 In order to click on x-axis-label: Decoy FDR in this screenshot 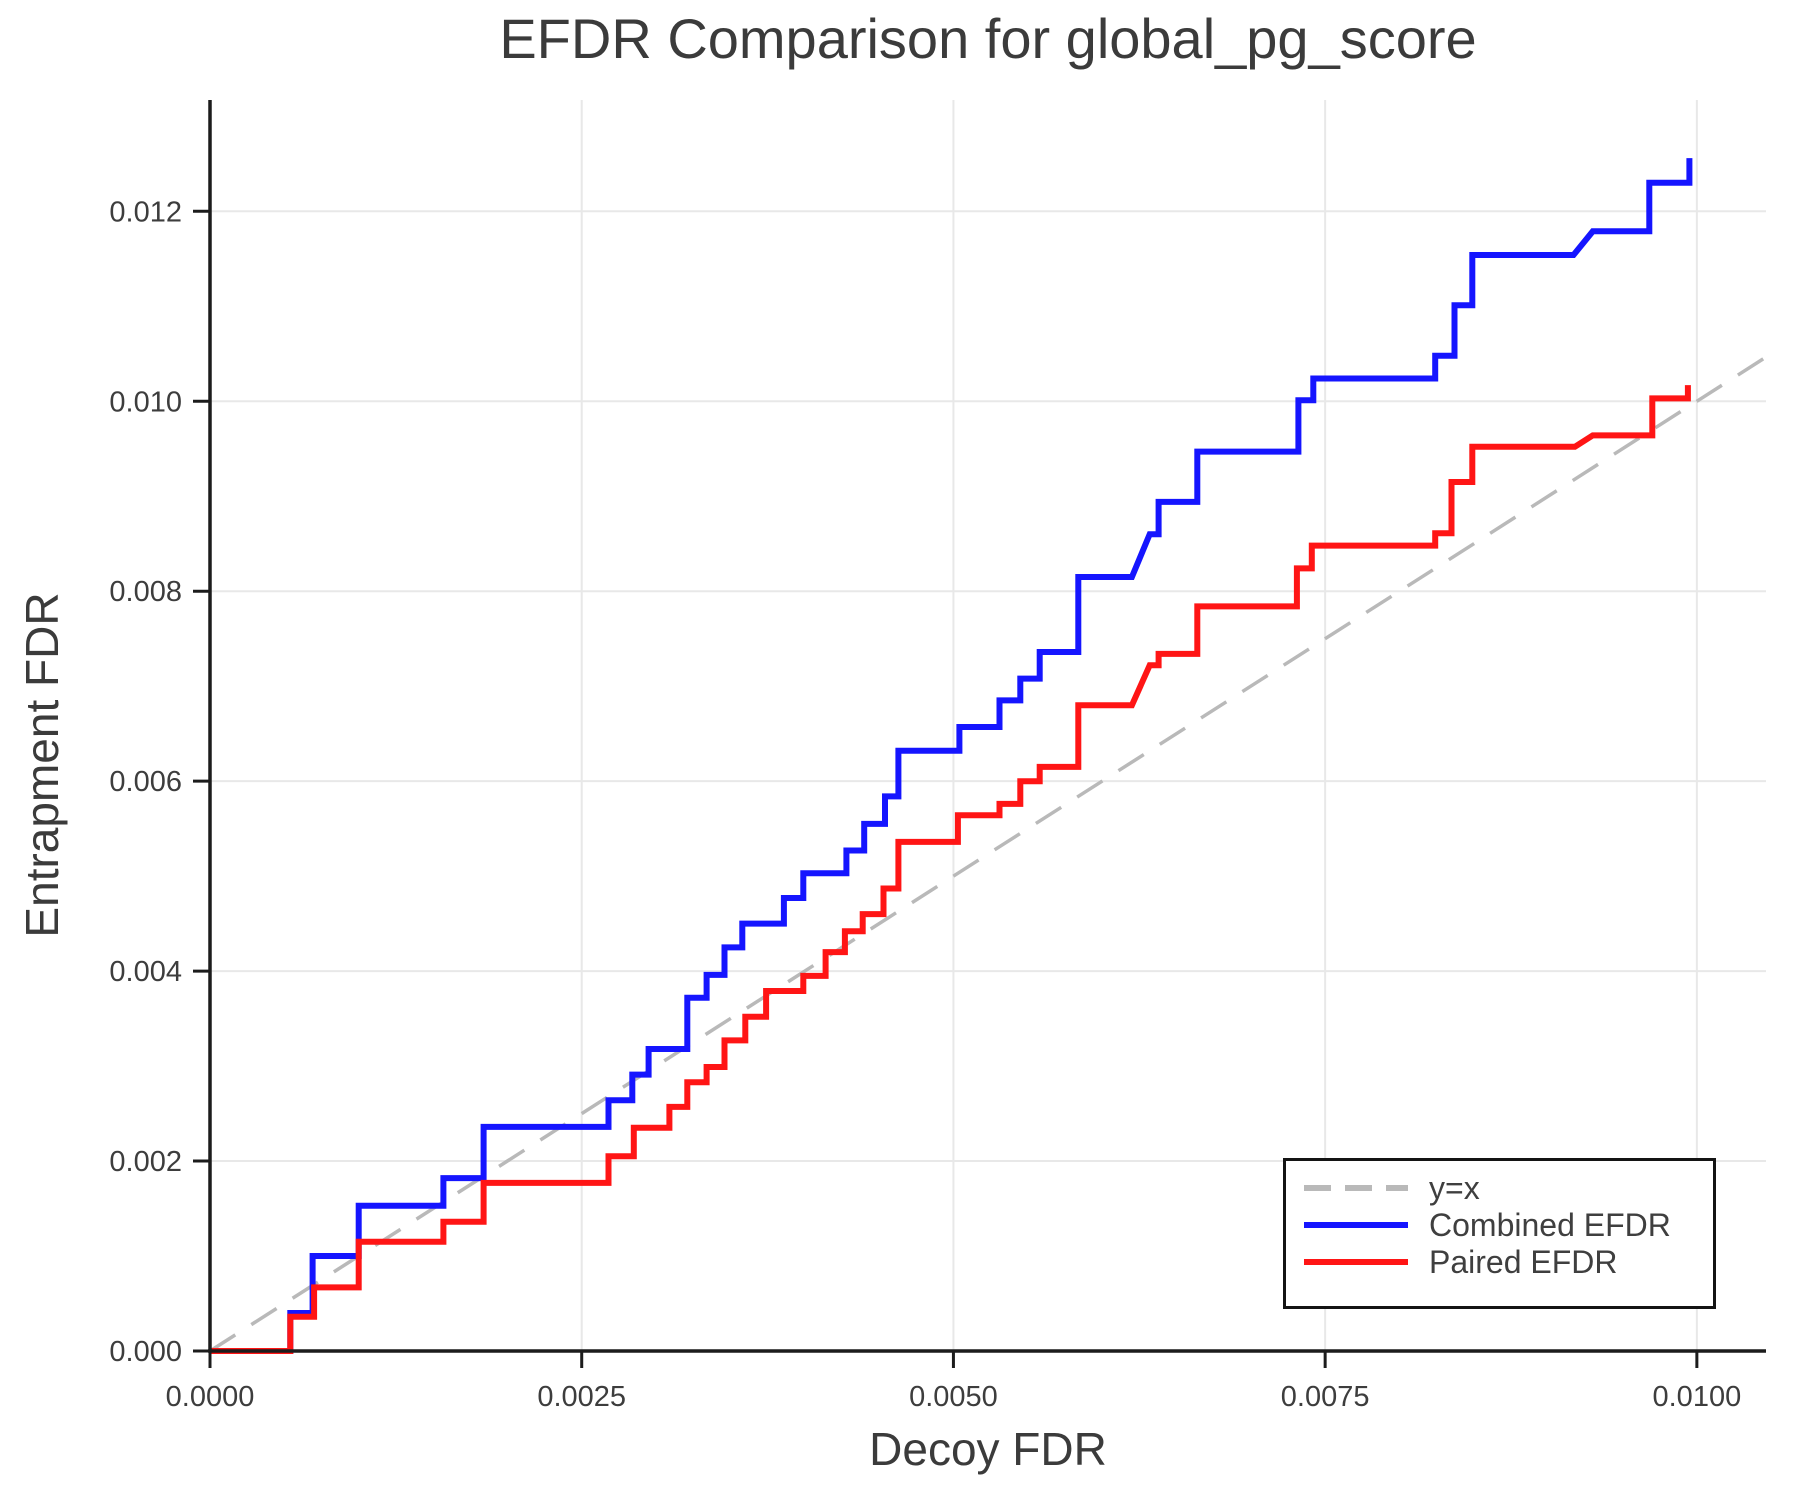, I will do `click(988, 1449)`.